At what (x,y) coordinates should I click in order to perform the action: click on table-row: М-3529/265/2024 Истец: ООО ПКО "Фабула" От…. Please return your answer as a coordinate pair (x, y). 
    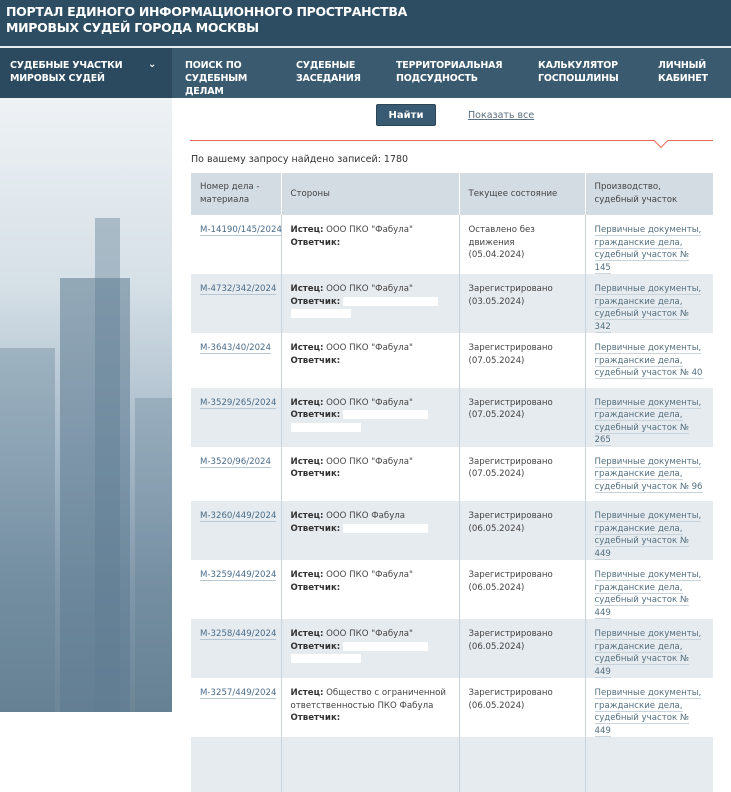
    Looking at the image, I should click on (452, 417).